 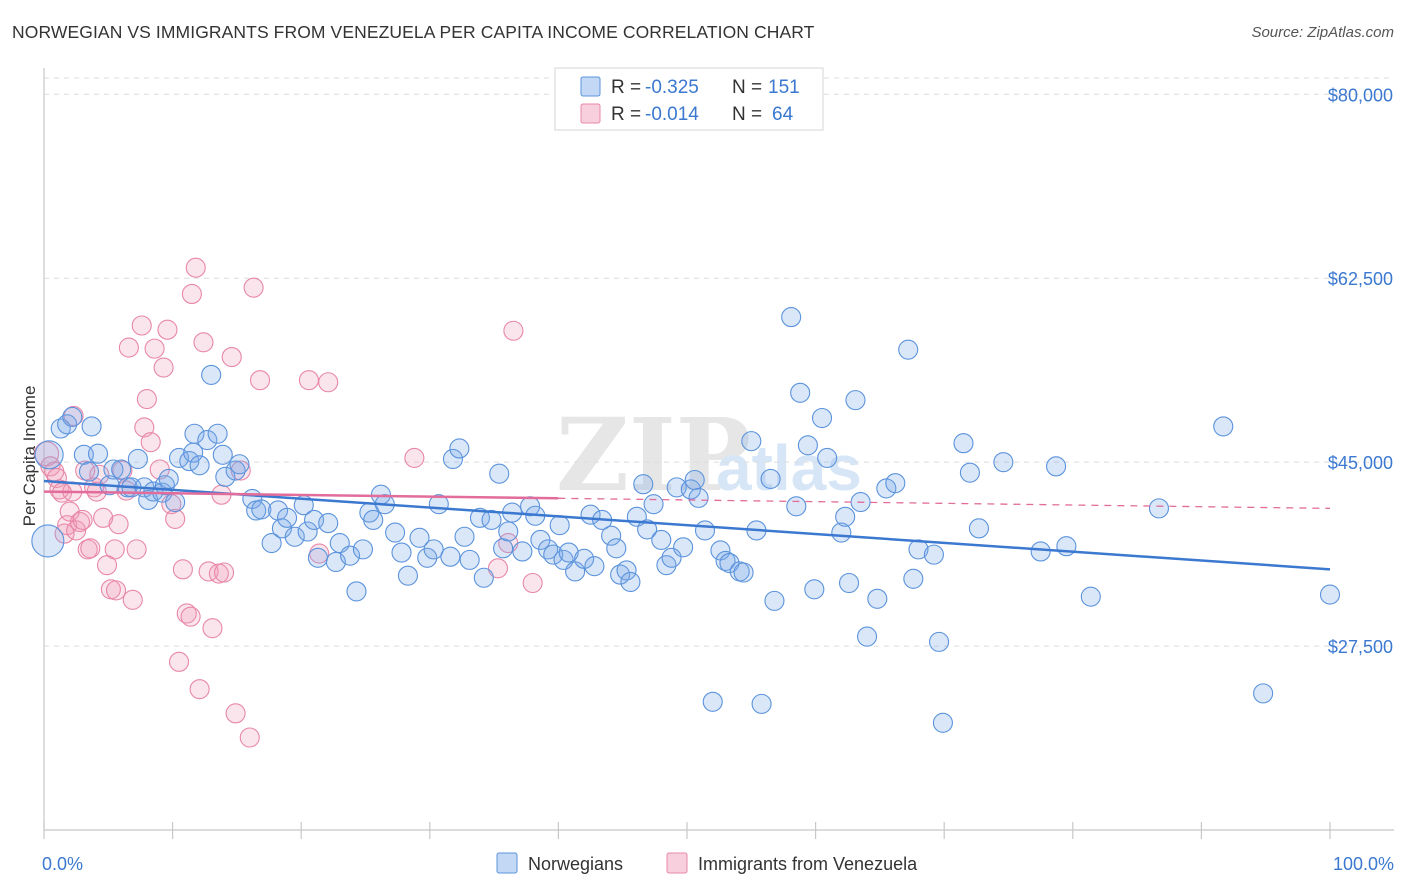 I want to click on y-tick-label: $27,500, so click(x=1360, y=647).